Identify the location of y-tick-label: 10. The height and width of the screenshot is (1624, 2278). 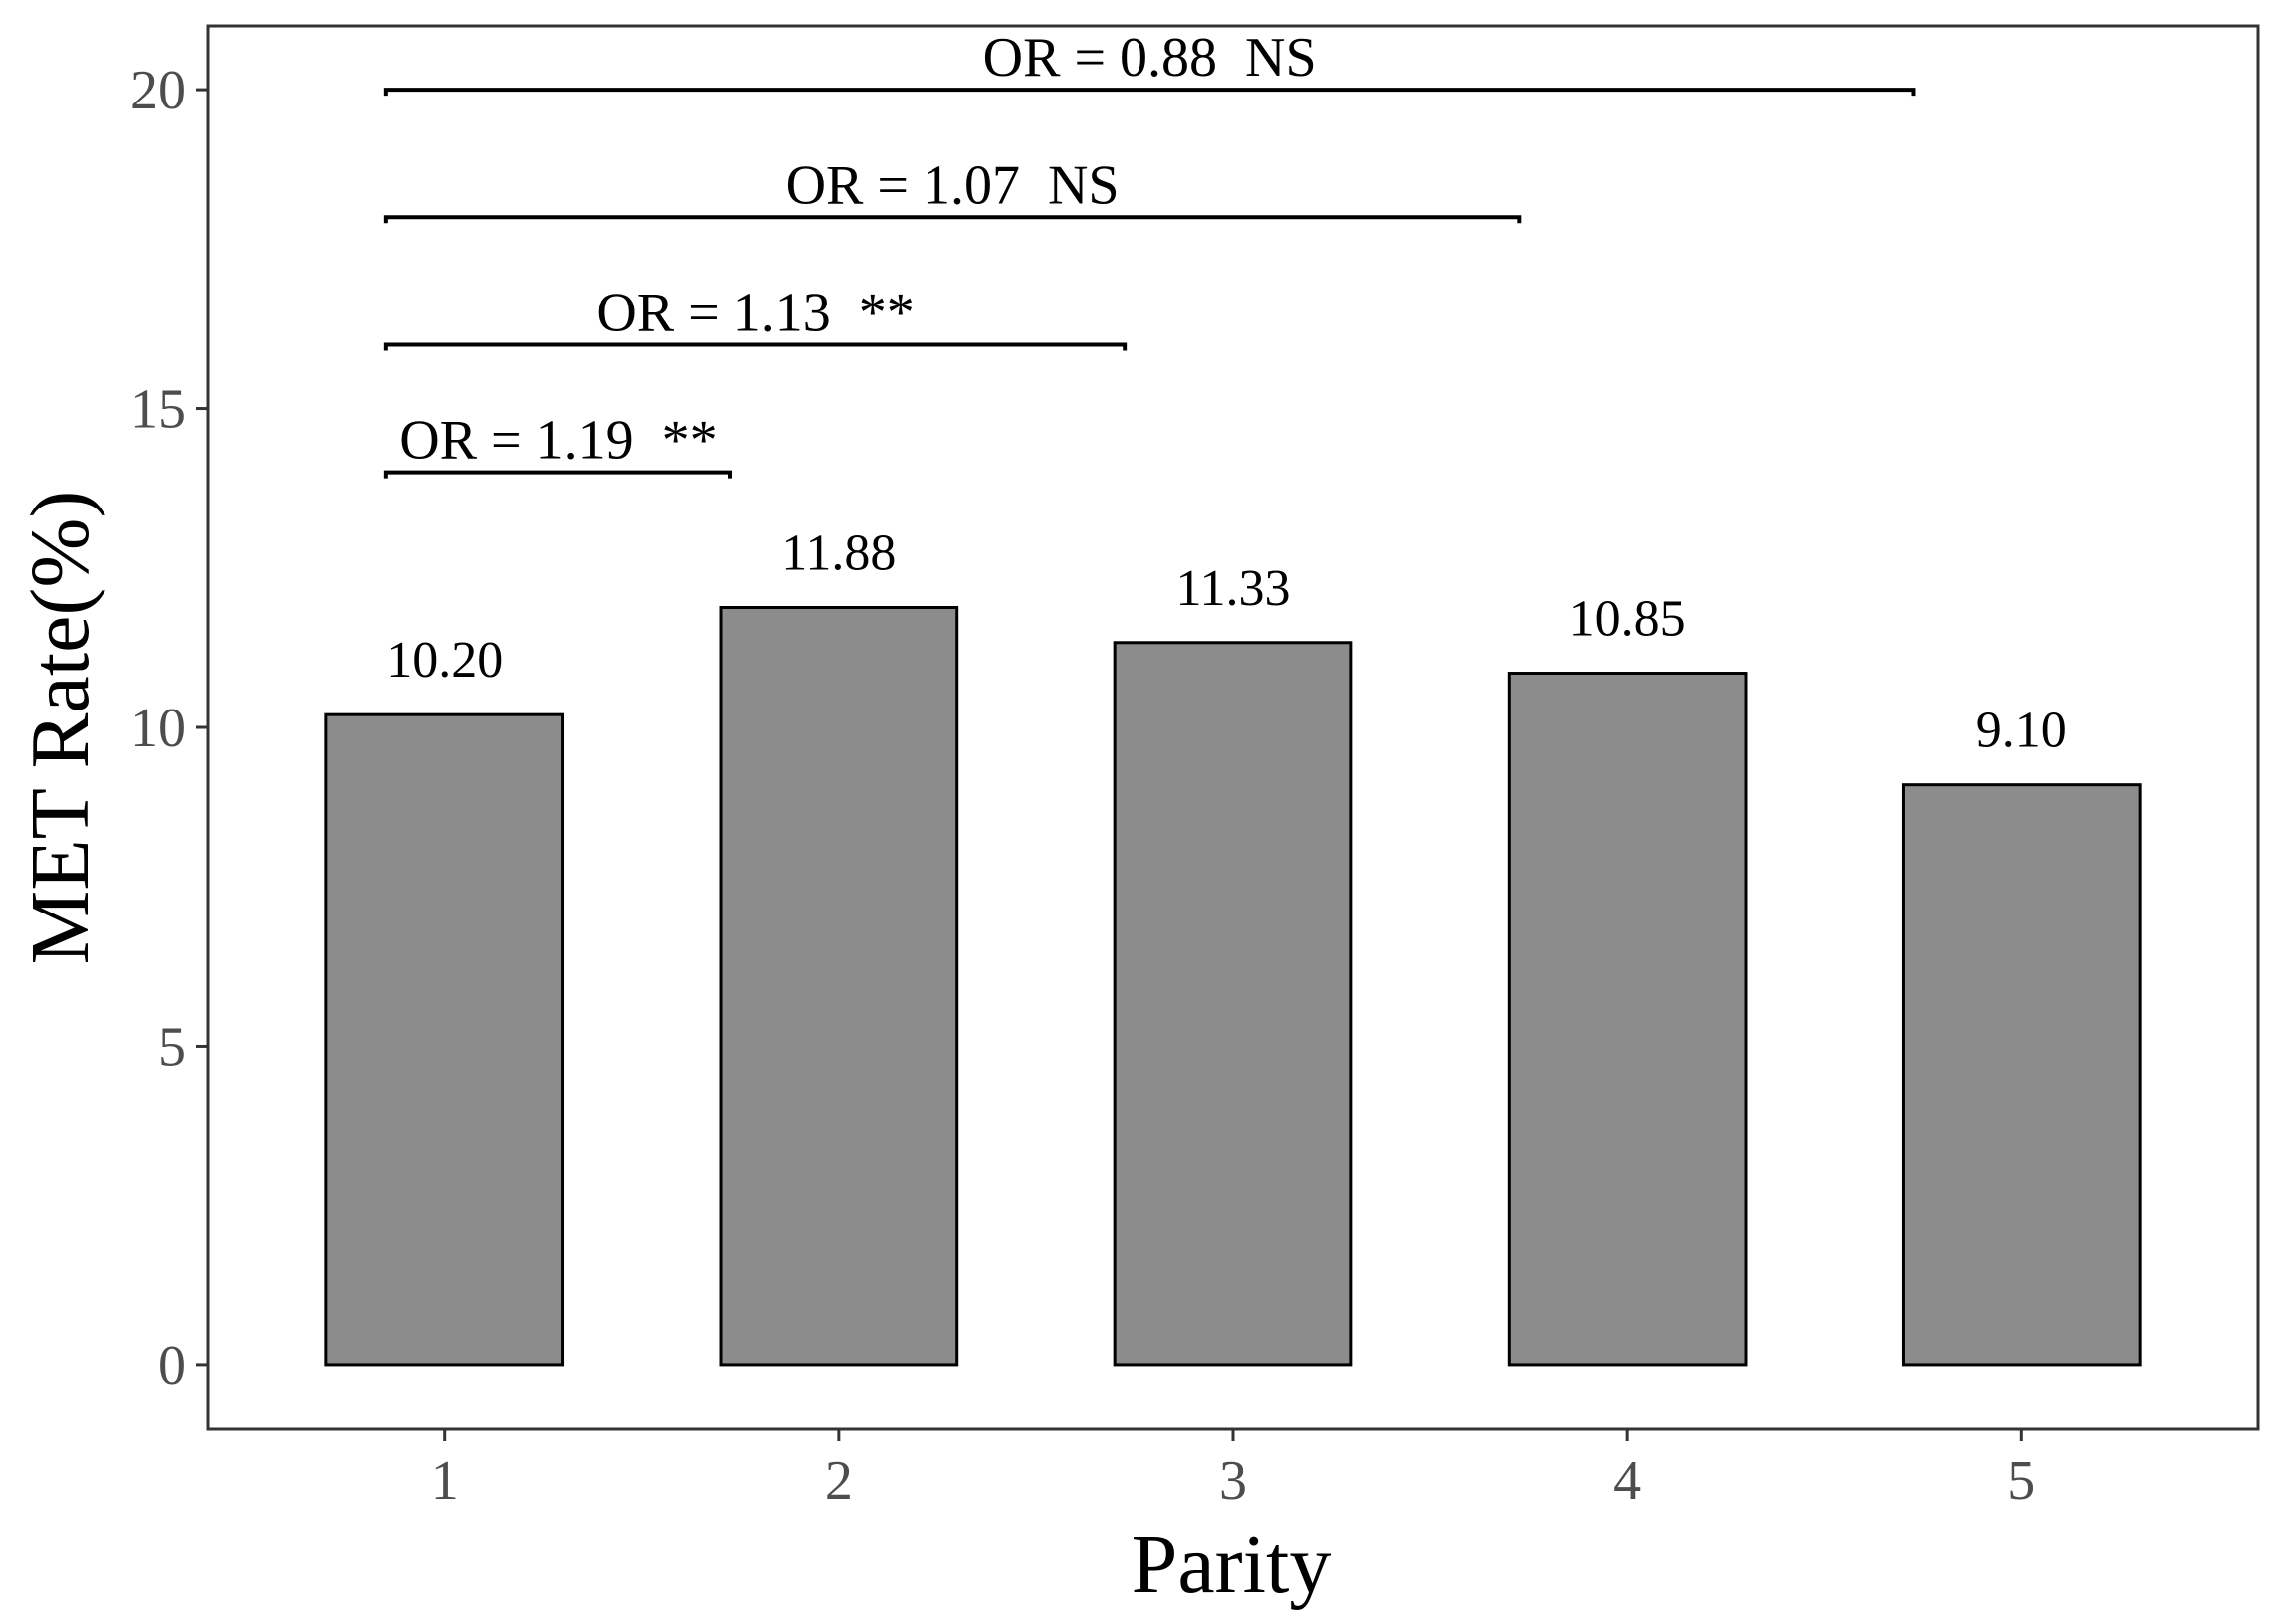
(158, 729).